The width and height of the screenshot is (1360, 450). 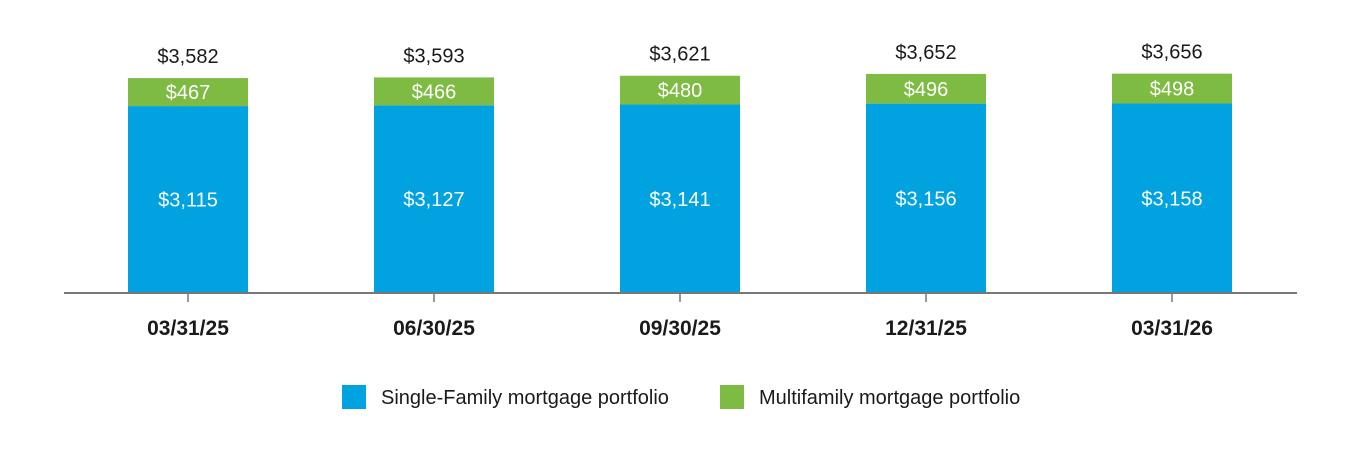 I want to click on data-label-single-family: $3,156, so click(x=925, y=199).